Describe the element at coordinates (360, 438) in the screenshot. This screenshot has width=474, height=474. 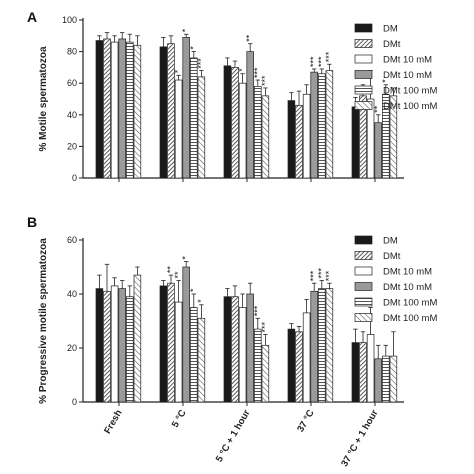
I see `x-category-label: 37 °C + 1 hour` at that location.